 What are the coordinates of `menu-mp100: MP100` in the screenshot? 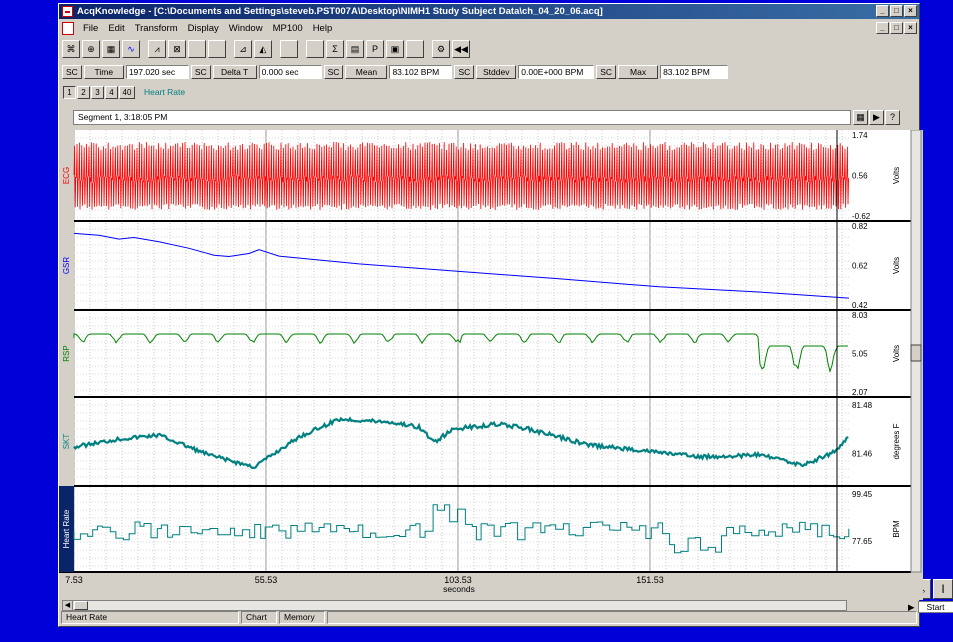 It's located at (287, 28).